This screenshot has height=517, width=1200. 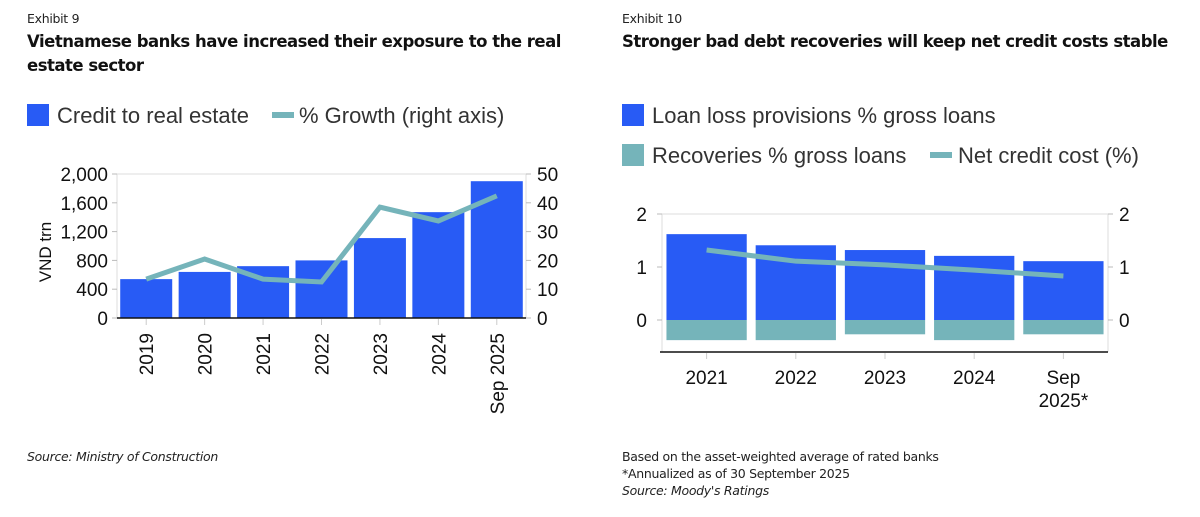 What do you see at coordinates (633, 115) in the screenshot?
I see `legend-swatch-provisions` at bounding box center [633, 115].